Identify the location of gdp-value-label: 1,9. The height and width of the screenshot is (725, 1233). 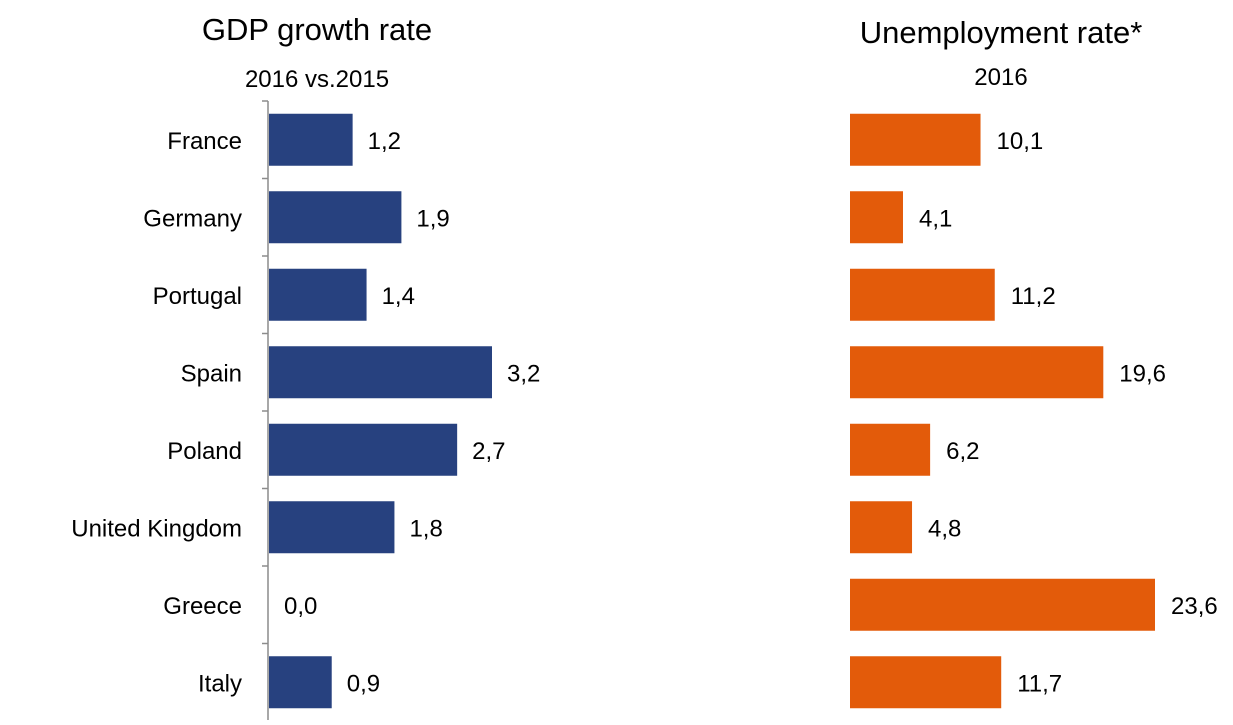
(432, 218).